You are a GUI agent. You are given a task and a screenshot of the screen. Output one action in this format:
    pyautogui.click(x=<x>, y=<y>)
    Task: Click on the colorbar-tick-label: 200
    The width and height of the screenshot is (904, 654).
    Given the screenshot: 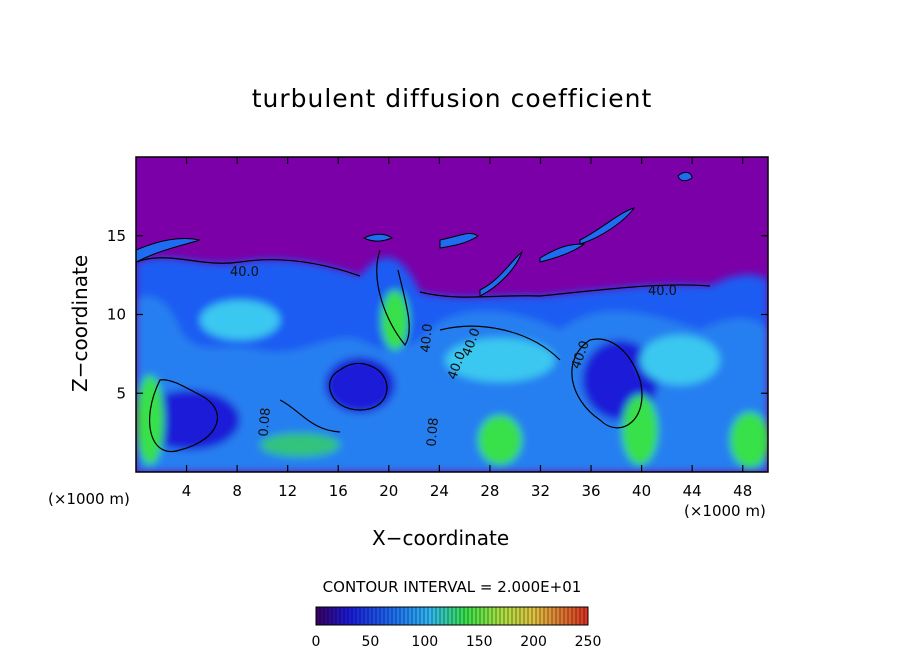 What is the action you would take?
    pyautogui.click(x=533, y=642)
    